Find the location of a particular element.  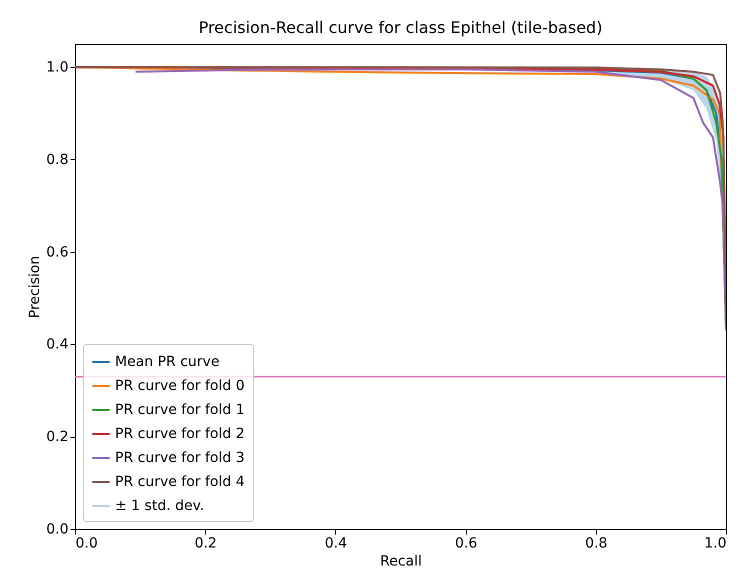

legend-label: PR curve for fold 1 is located at coordinates (180, 410).